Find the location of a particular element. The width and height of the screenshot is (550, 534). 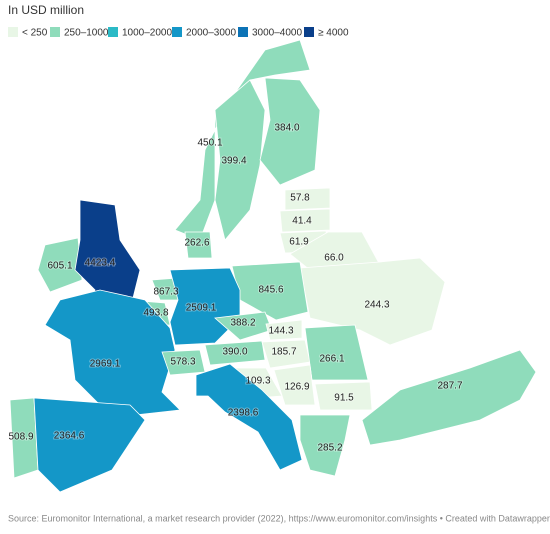

region-value: 2364.6 is located at coordinates (69, 436).